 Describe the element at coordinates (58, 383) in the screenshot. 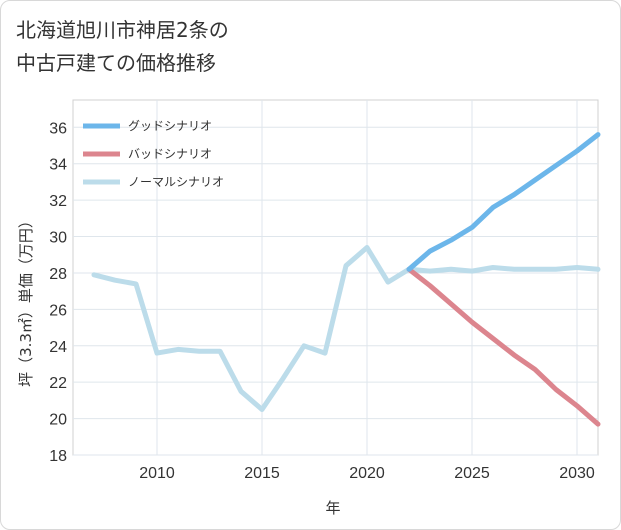

I see `y-tick-label: 22` at that location.